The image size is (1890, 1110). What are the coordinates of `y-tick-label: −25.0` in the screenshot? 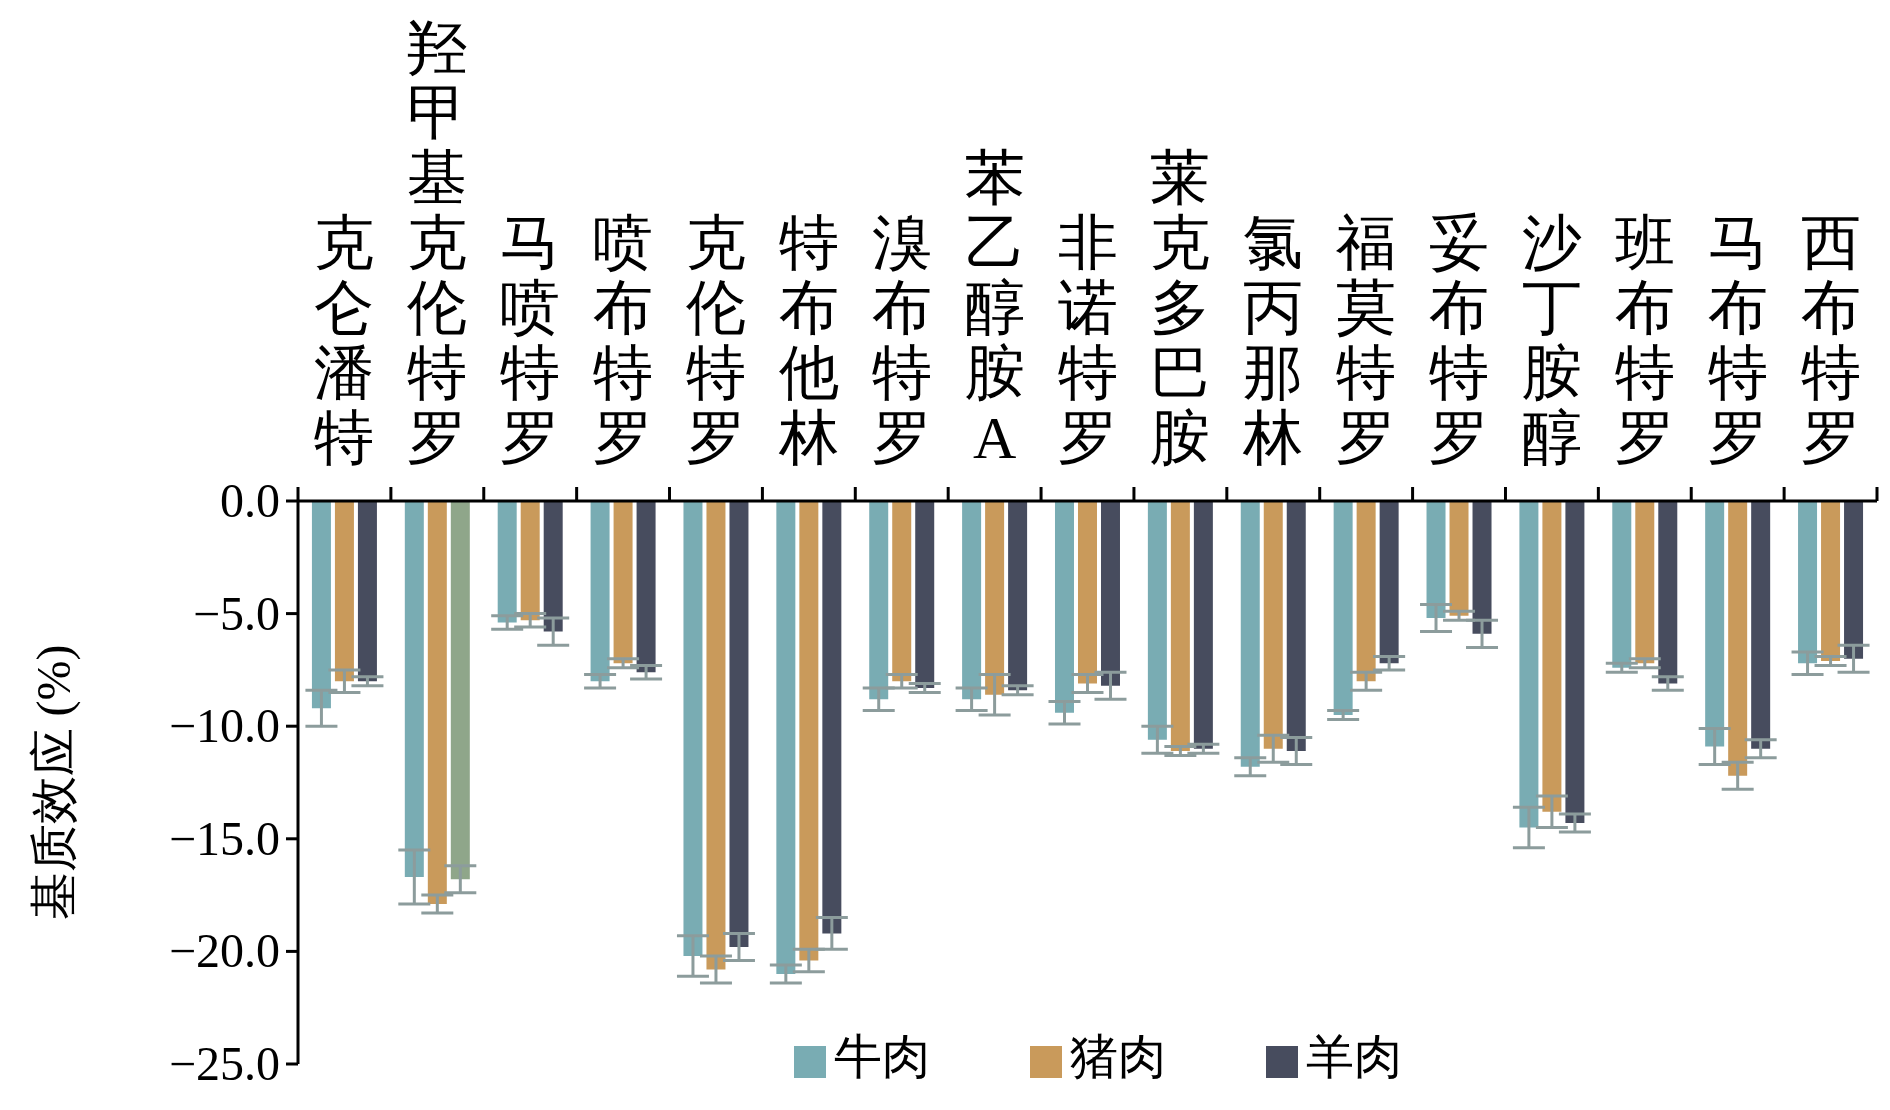 It's located at (224, 1063).